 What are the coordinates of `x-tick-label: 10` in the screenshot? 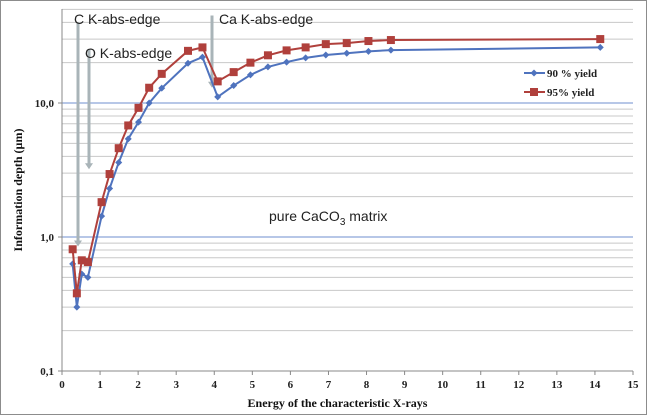 It's located at (443, 385).